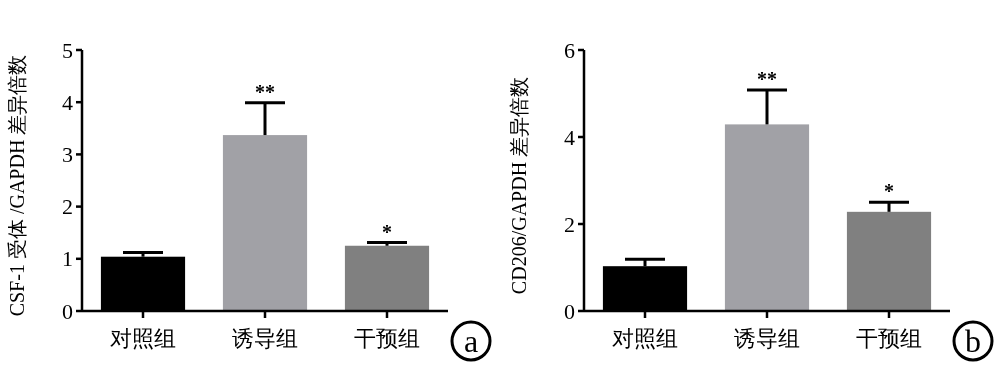 The height and width of the screenshot is (375, 1004). Describe the element at coordinates (67, 154) in the screenshot. I see `y-tick-label: 3` at that location.